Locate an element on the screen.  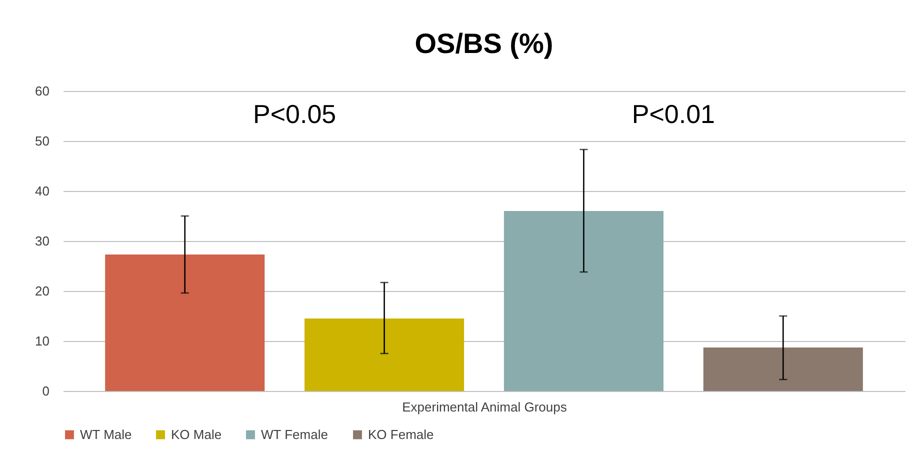
y-tick-label: 0 is located at coordinates (46, 391).